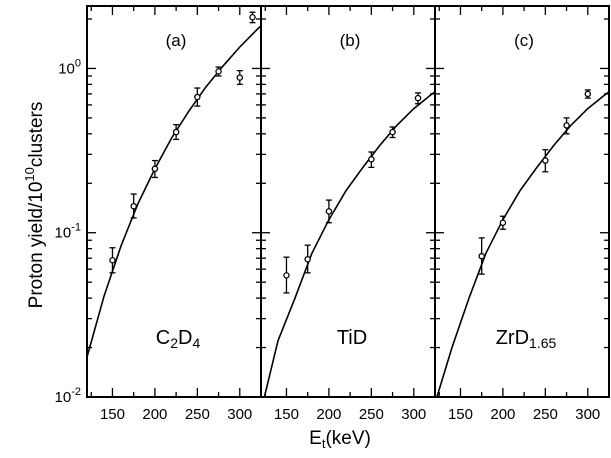  Describe the element at coordinates (68, 396) in the screenshot. I see `y-tick-label: 10⁻²` at that location.